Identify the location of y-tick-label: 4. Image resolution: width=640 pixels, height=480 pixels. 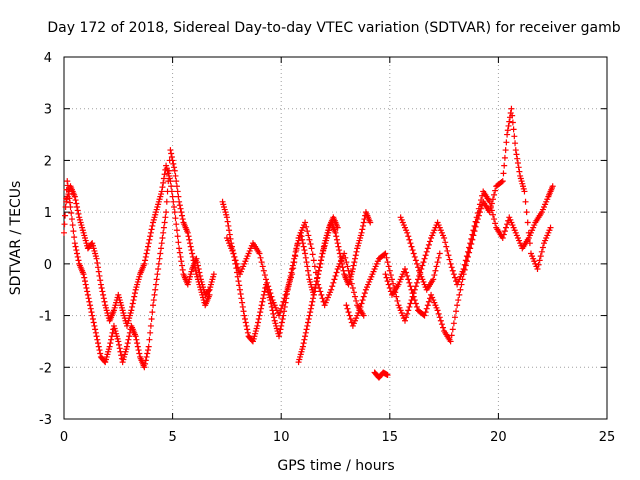
(48, 58).